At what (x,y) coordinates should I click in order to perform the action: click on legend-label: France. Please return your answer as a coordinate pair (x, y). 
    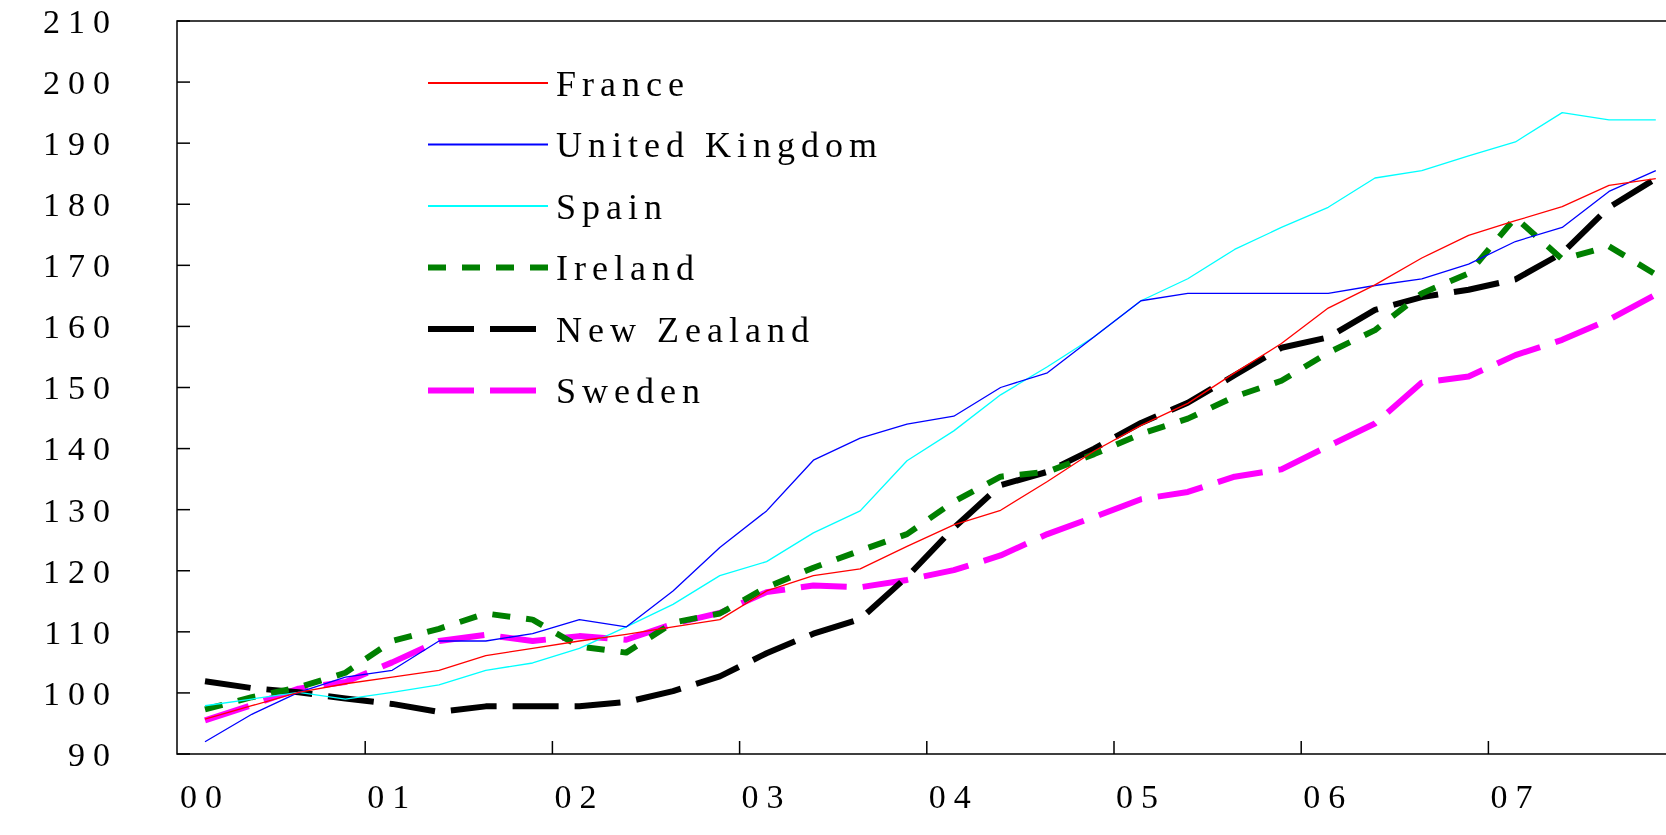
    Looking at the image, I should click on (623, 83).